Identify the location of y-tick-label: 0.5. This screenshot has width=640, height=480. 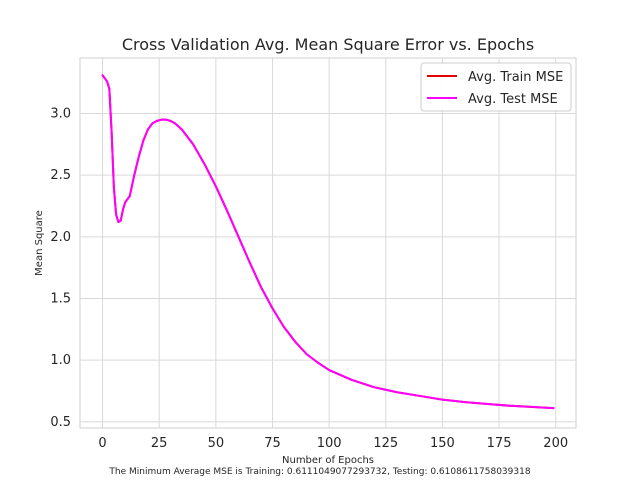
(60, 422).